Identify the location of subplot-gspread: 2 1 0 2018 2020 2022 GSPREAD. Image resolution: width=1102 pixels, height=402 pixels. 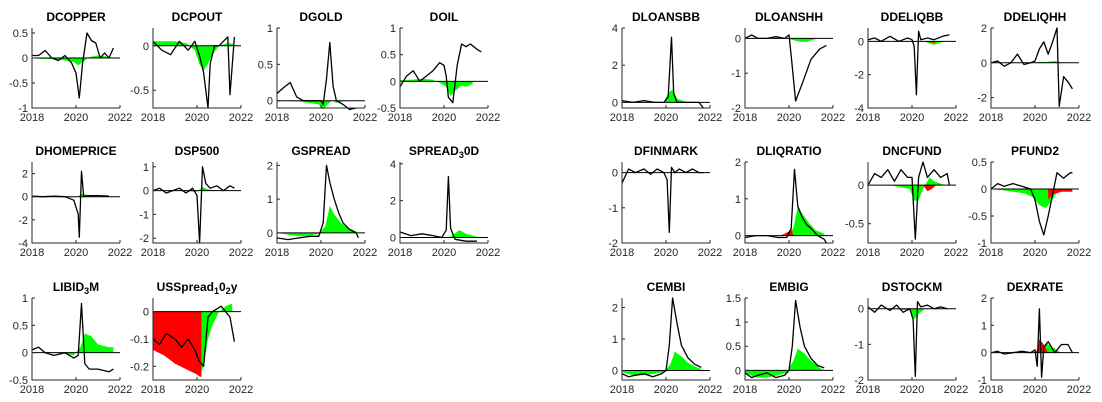
(321, 201).